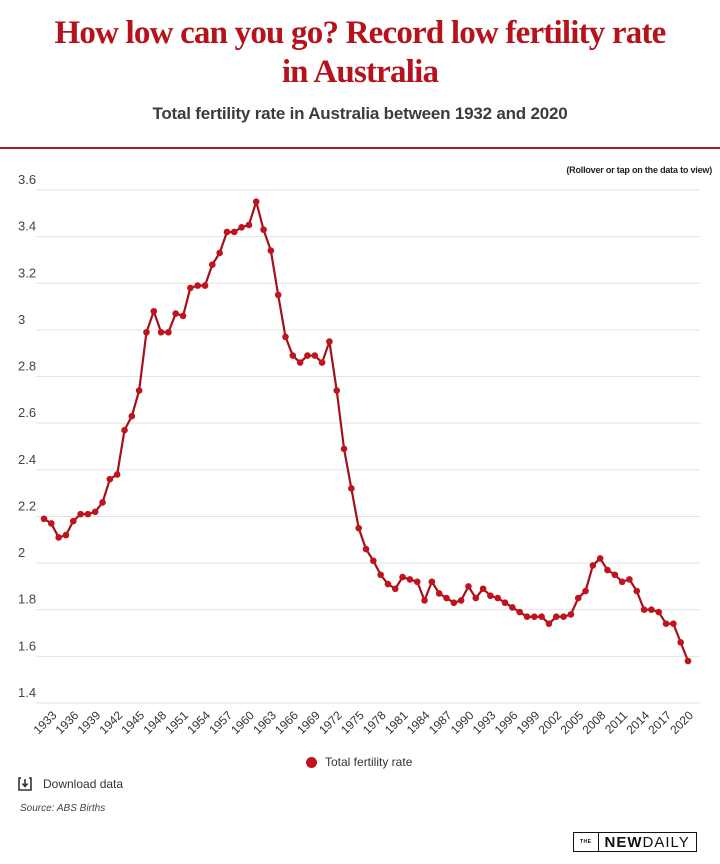  I want to click on data-point: 1990: 1.9, so click(468, 586).